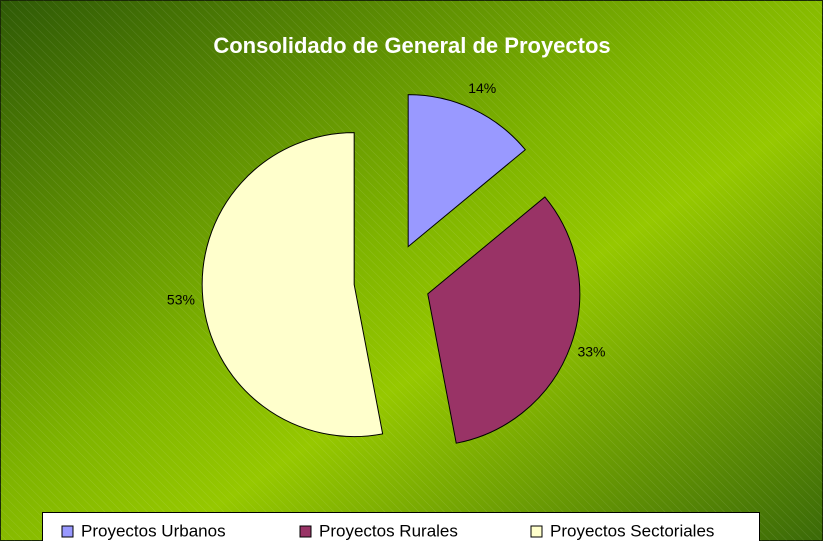 This screenshot has width=823, height=541. What do you see at coordinates (388, 530) in the screenshot?
I see `legend-label: Proyectos Rurales` at bounding box center [388, 530].